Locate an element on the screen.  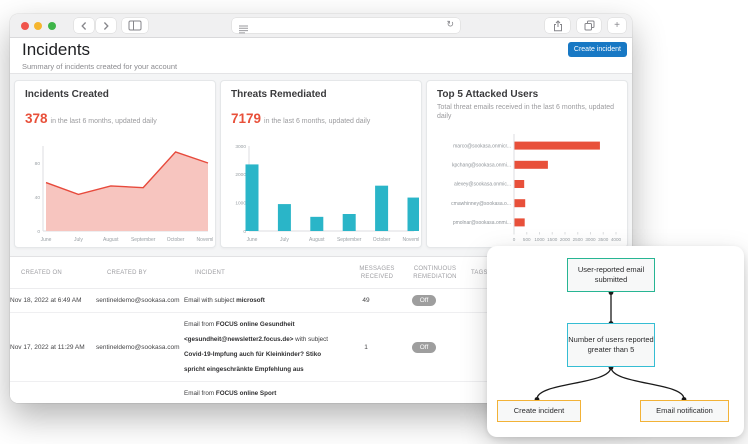
overlapping-squares-icon is located at coordinates (589, 25).